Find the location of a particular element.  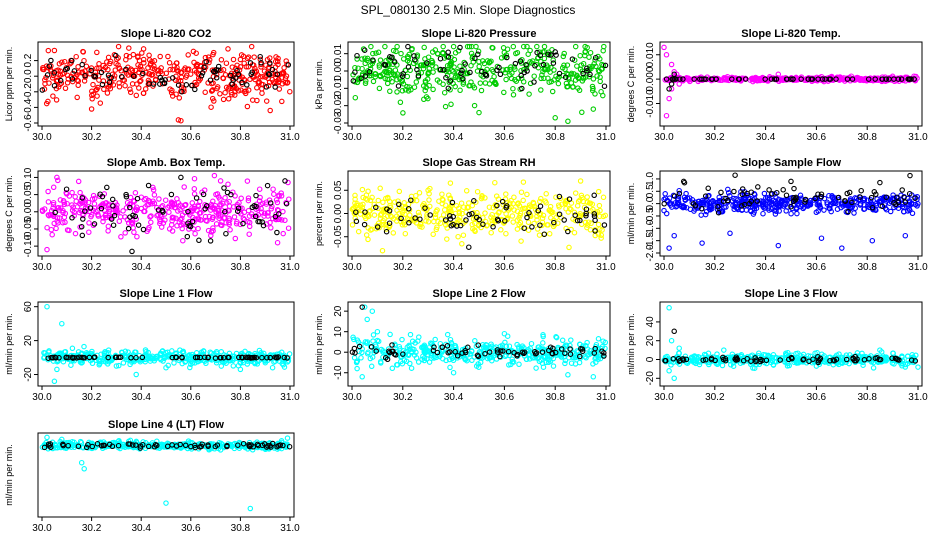

y-axis-label: percent per min. is located at coordinates (319, 213).